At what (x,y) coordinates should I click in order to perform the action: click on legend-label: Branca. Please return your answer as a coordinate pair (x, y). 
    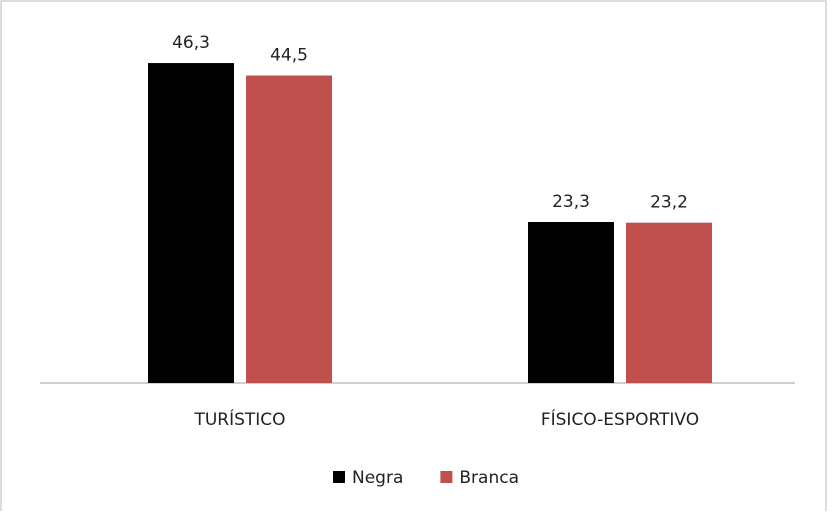
    Looking at the image, I should click on (489, 478).